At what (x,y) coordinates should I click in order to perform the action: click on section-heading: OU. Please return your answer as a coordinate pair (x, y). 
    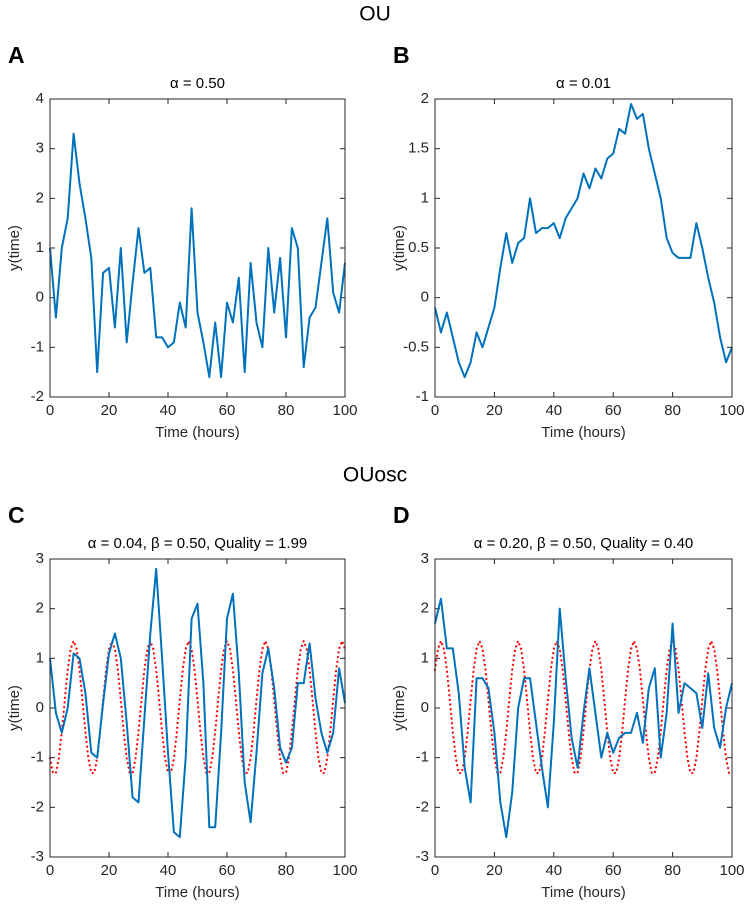
    Looking at the image, I should click on (375, 14).